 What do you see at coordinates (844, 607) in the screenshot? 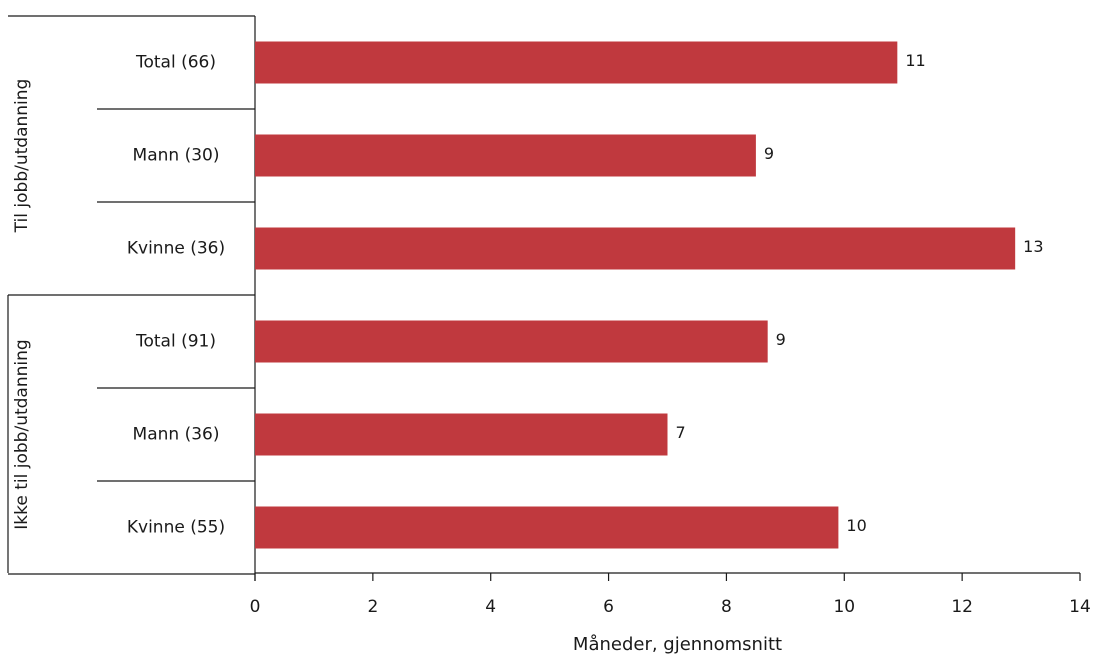
I see `x-tick-label: 10` at bounding box center [844, 607].